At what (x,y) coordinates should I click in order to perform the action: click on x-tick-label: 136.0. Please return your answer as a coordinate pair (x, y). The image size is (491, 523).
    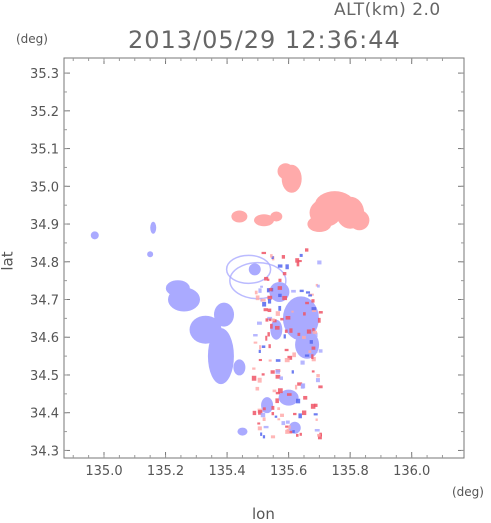
    Looking at the image, I should click on (411, 471).